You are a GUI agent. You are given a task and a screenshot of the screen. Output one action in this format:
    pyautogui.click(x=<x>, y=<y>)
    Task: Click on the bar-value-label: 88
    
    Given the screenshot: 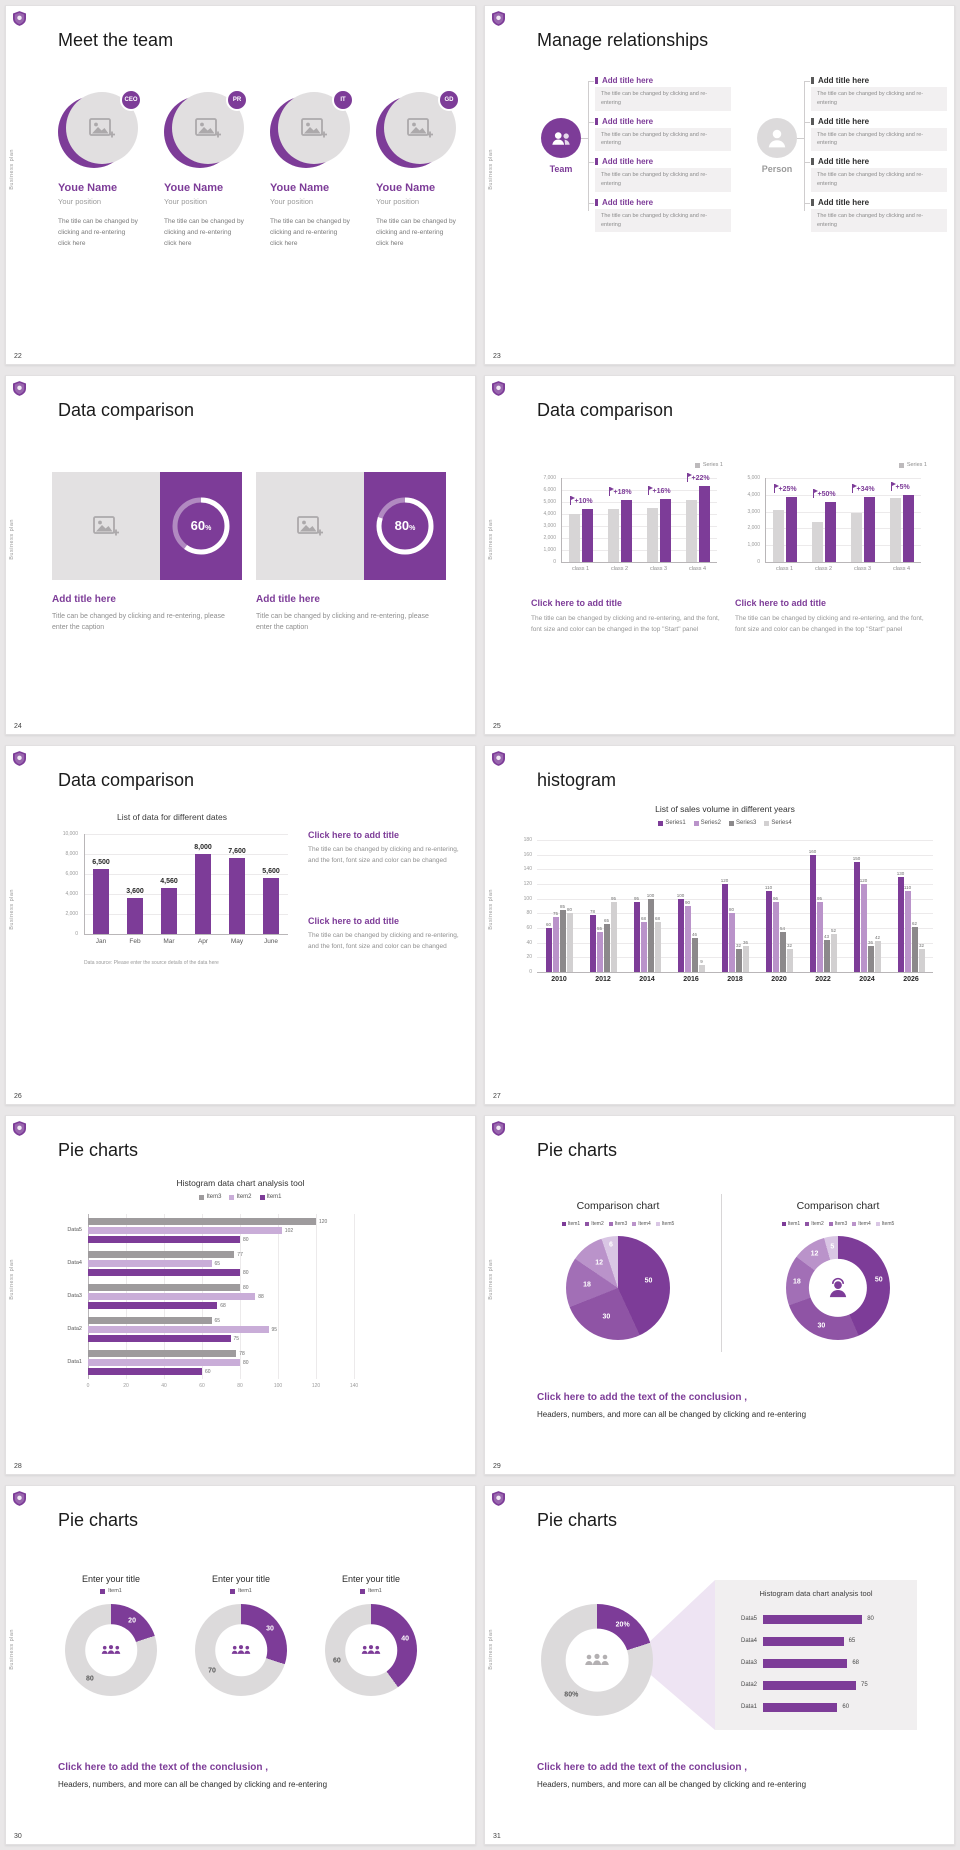 What is the action you would take?
    pyautogui.click(x=261, y=1297)
    